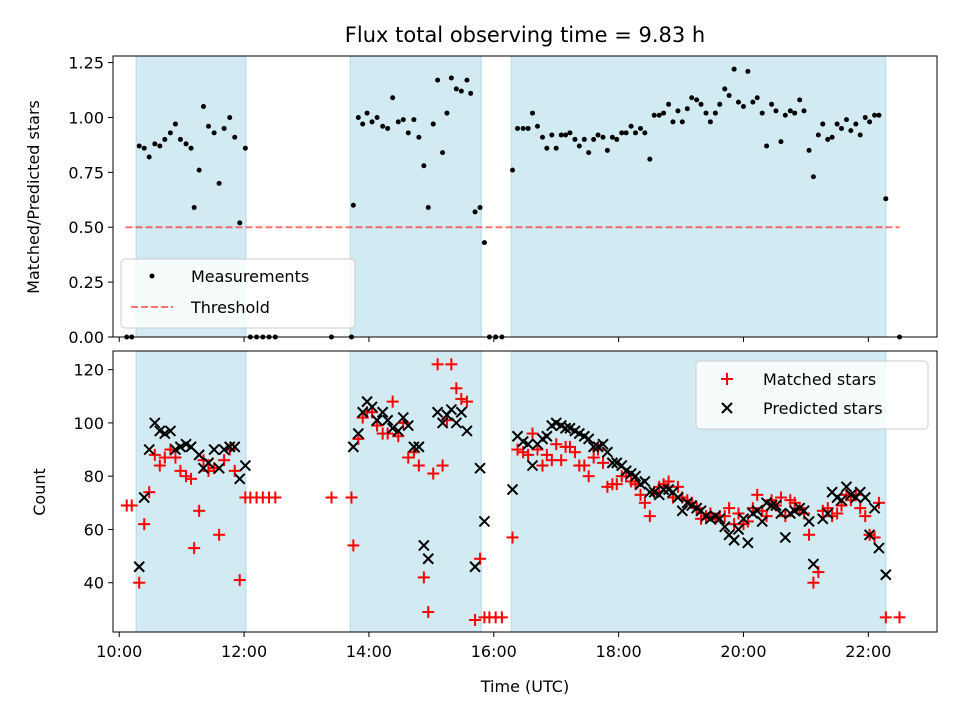 Image resolution: width=960 pixels, height=720 pixels. I want to click on legend-matched-marker, so click(727, 379).